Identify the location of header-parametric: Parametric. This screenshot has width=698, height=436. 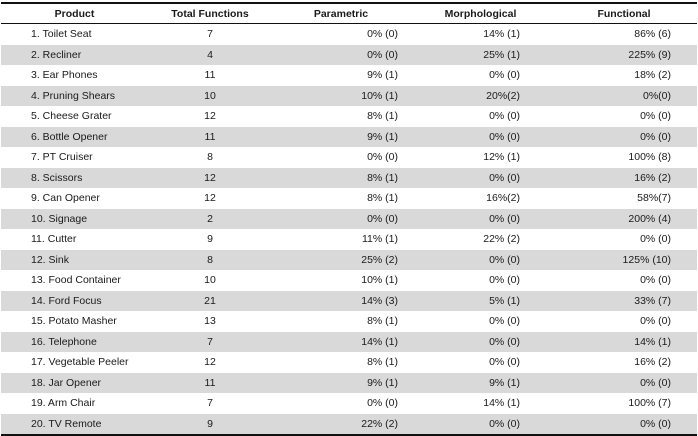
(341, 14).